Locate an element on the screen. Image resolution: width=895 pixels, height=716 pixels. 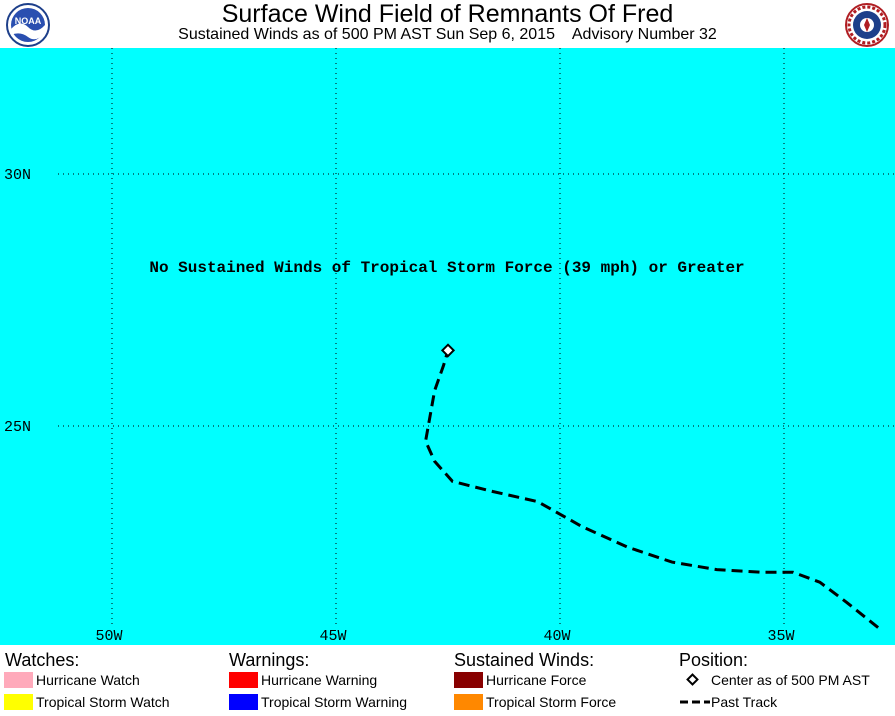
tropical-storm-force-swatch is located at coordinates (468, 702).